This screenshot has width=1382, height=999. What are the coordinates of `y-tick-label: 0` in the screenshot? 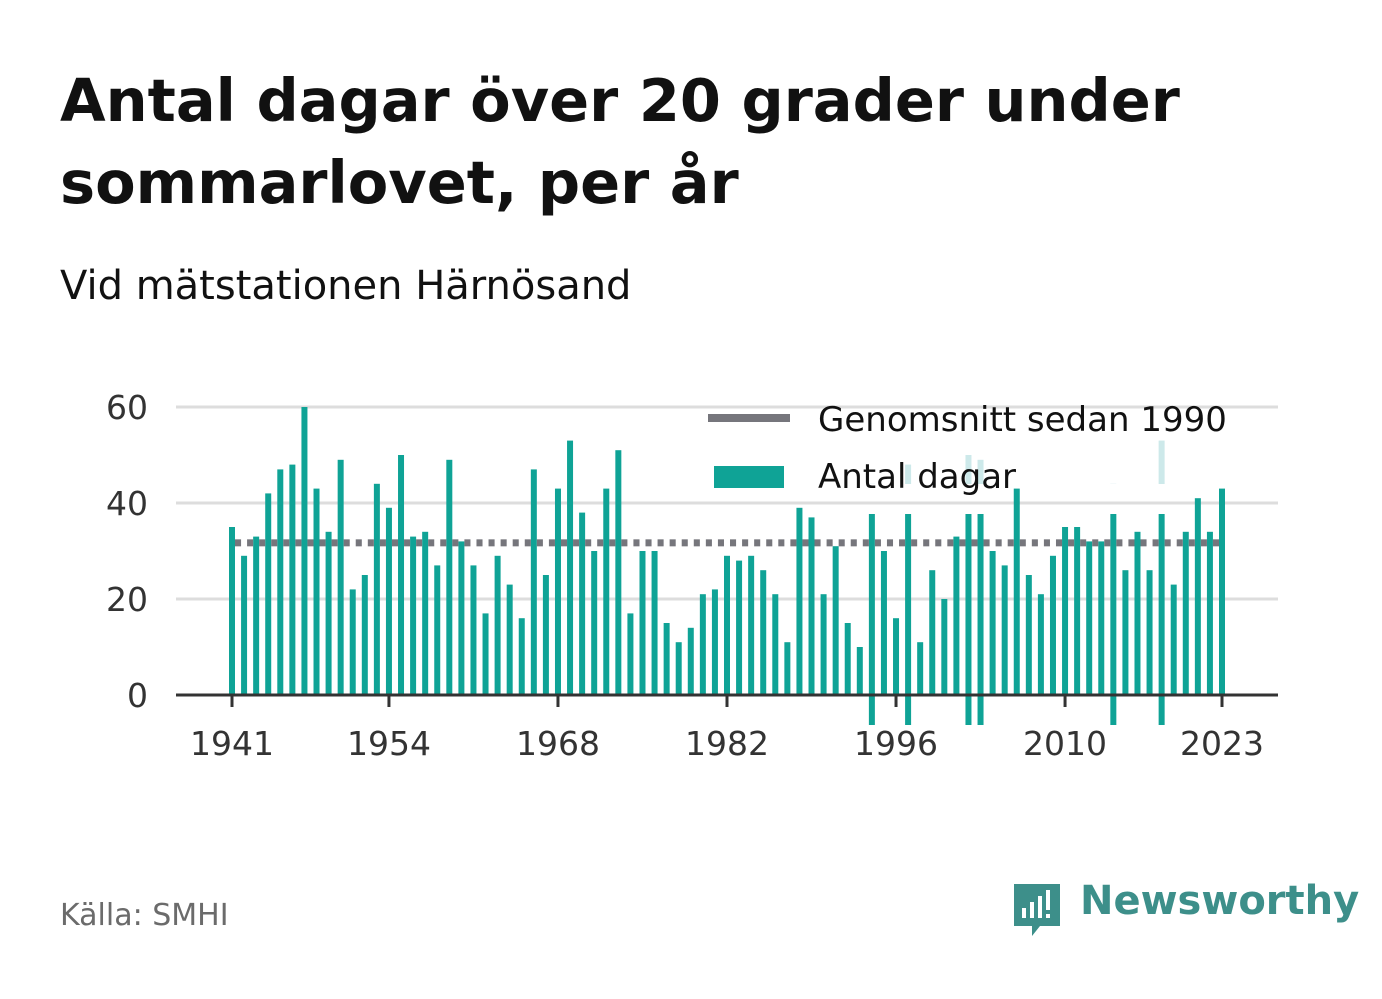 It's located at (137, 695).